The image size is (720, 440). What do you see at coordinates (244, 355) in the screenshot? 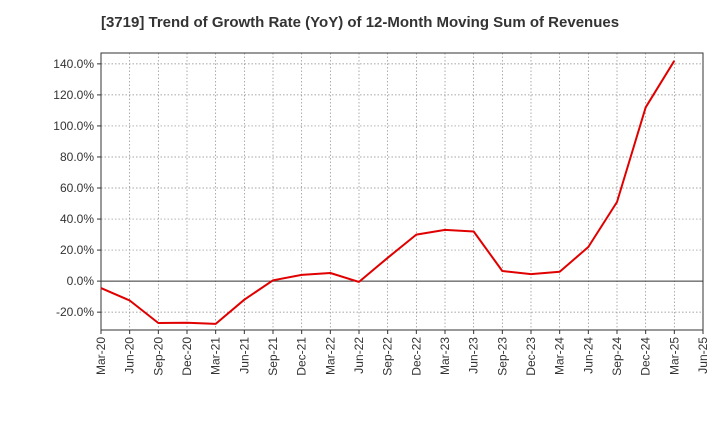
I see `x-tick-label: Jun-21` at bounding box center [244, 355].